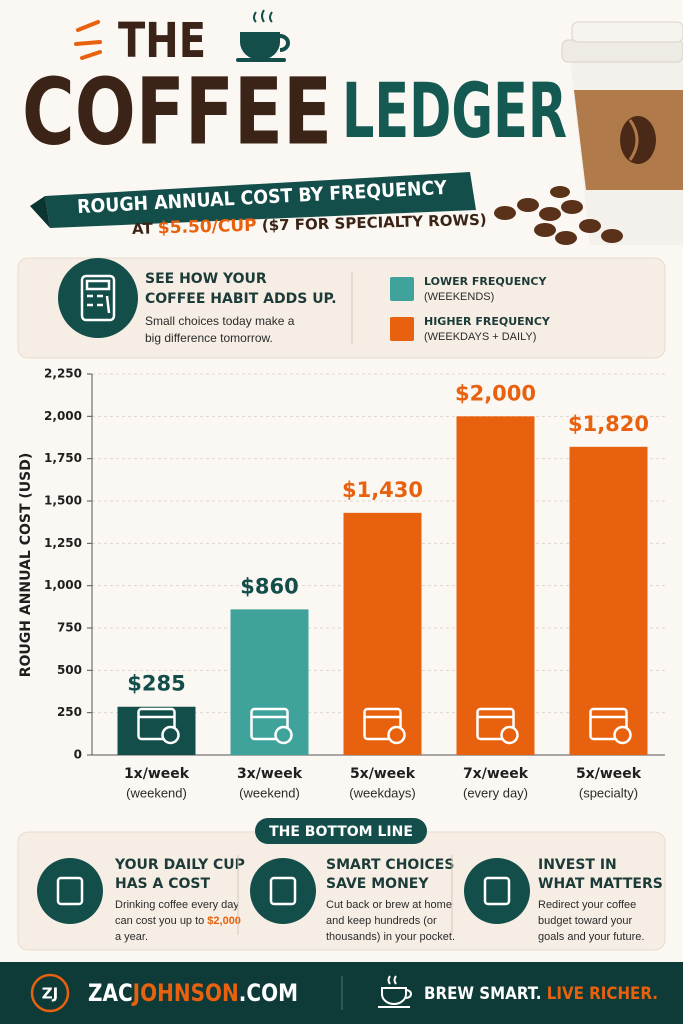 The height and width of the screenshot is (1024, 683). What do you see at coordinates (185, 993) in the screenshot?
I see `site-part: JOHNSON` at bounding box center [185, 993].